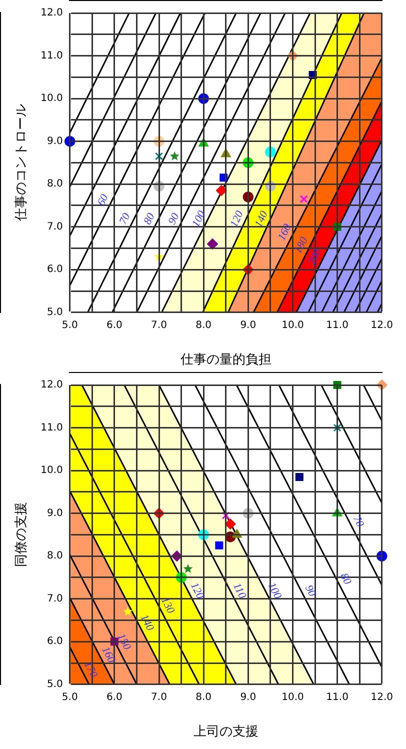  What do you see at coordinates (225, 732) in the screenshot?
I see `x-axis-title: 上司の支援` at bounding box center [225, 732].